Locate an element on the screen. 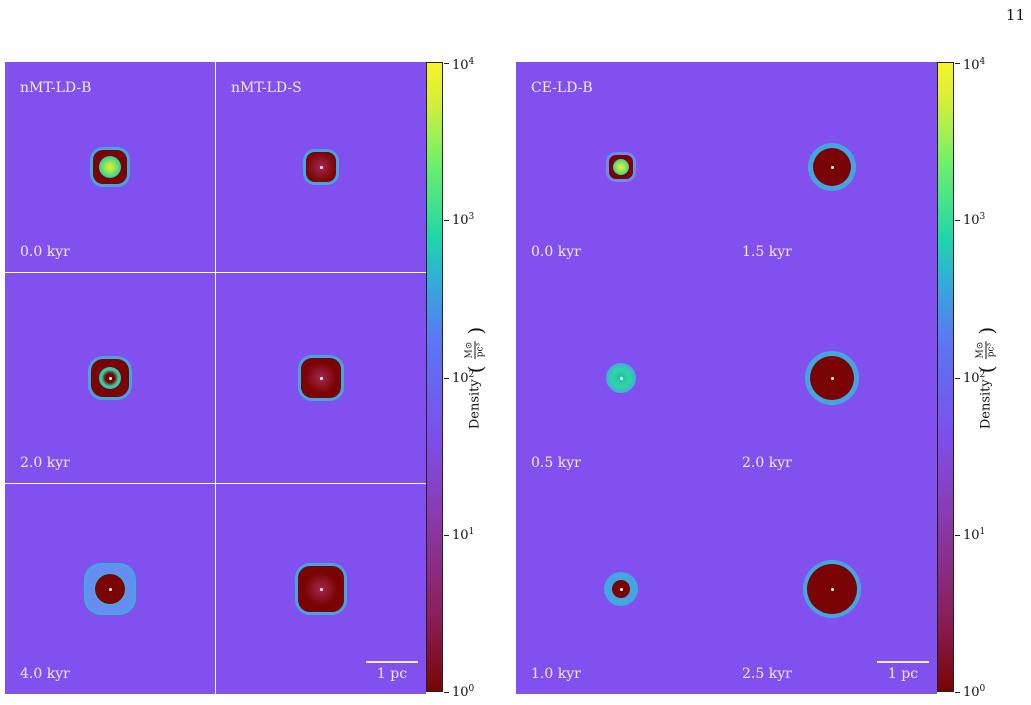 The width and height of the screenshot is (1031, 705). panel-title: nMT-LD-S is located at coordinates (266, 88).